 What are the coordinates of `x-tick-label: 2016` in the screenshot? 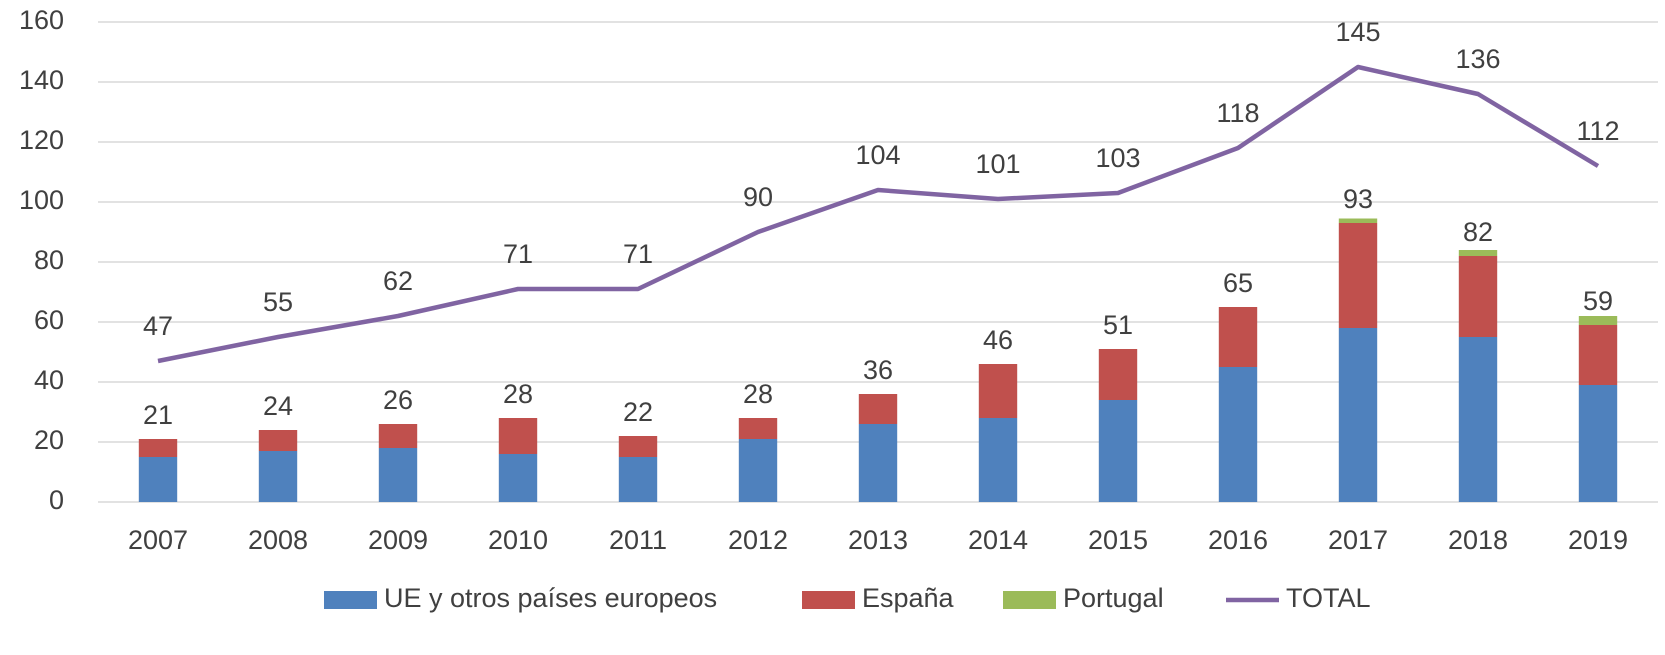 It's located at (1238, 540).